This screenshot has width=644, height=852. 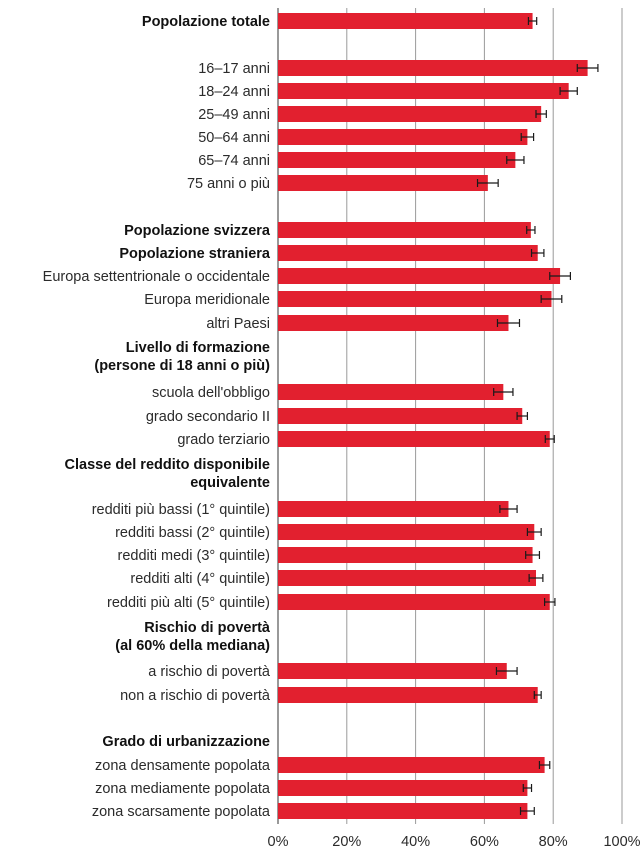 What do you see at coordinates (198, 348) in the screenshot?
I see `category-label: Livello di formazione` at bounding box center [198, 348].